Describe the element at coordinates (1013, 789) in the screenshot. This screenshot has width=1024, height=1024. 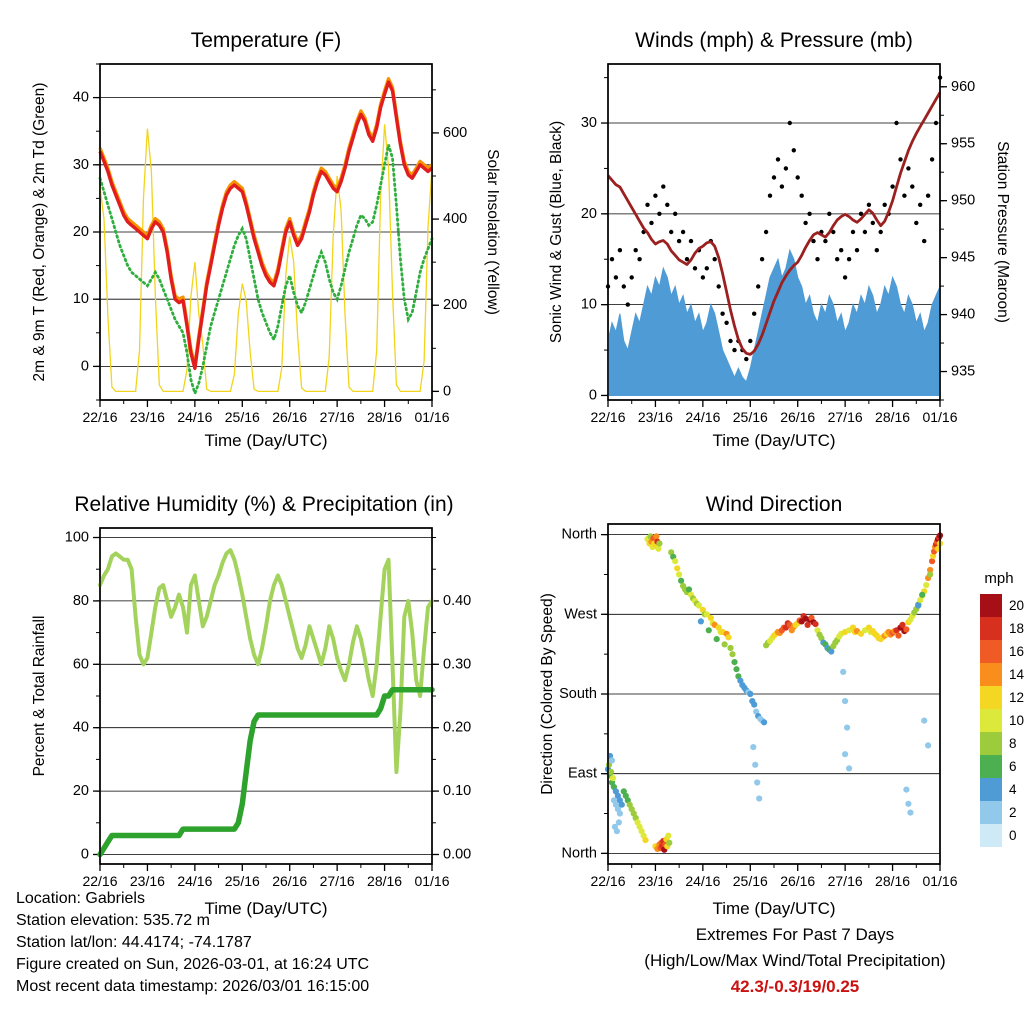
I see `svg-text: 4` at that location.